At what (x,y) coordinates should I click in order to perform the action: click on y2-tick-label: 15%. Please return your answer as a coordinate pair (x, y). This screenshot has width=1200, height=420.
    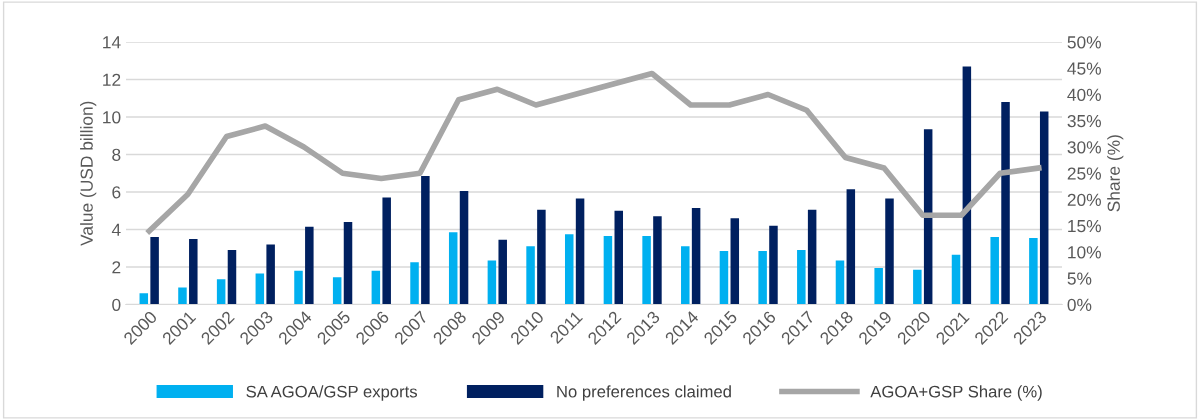
    Looking at the image, I should click on (1084, 226).